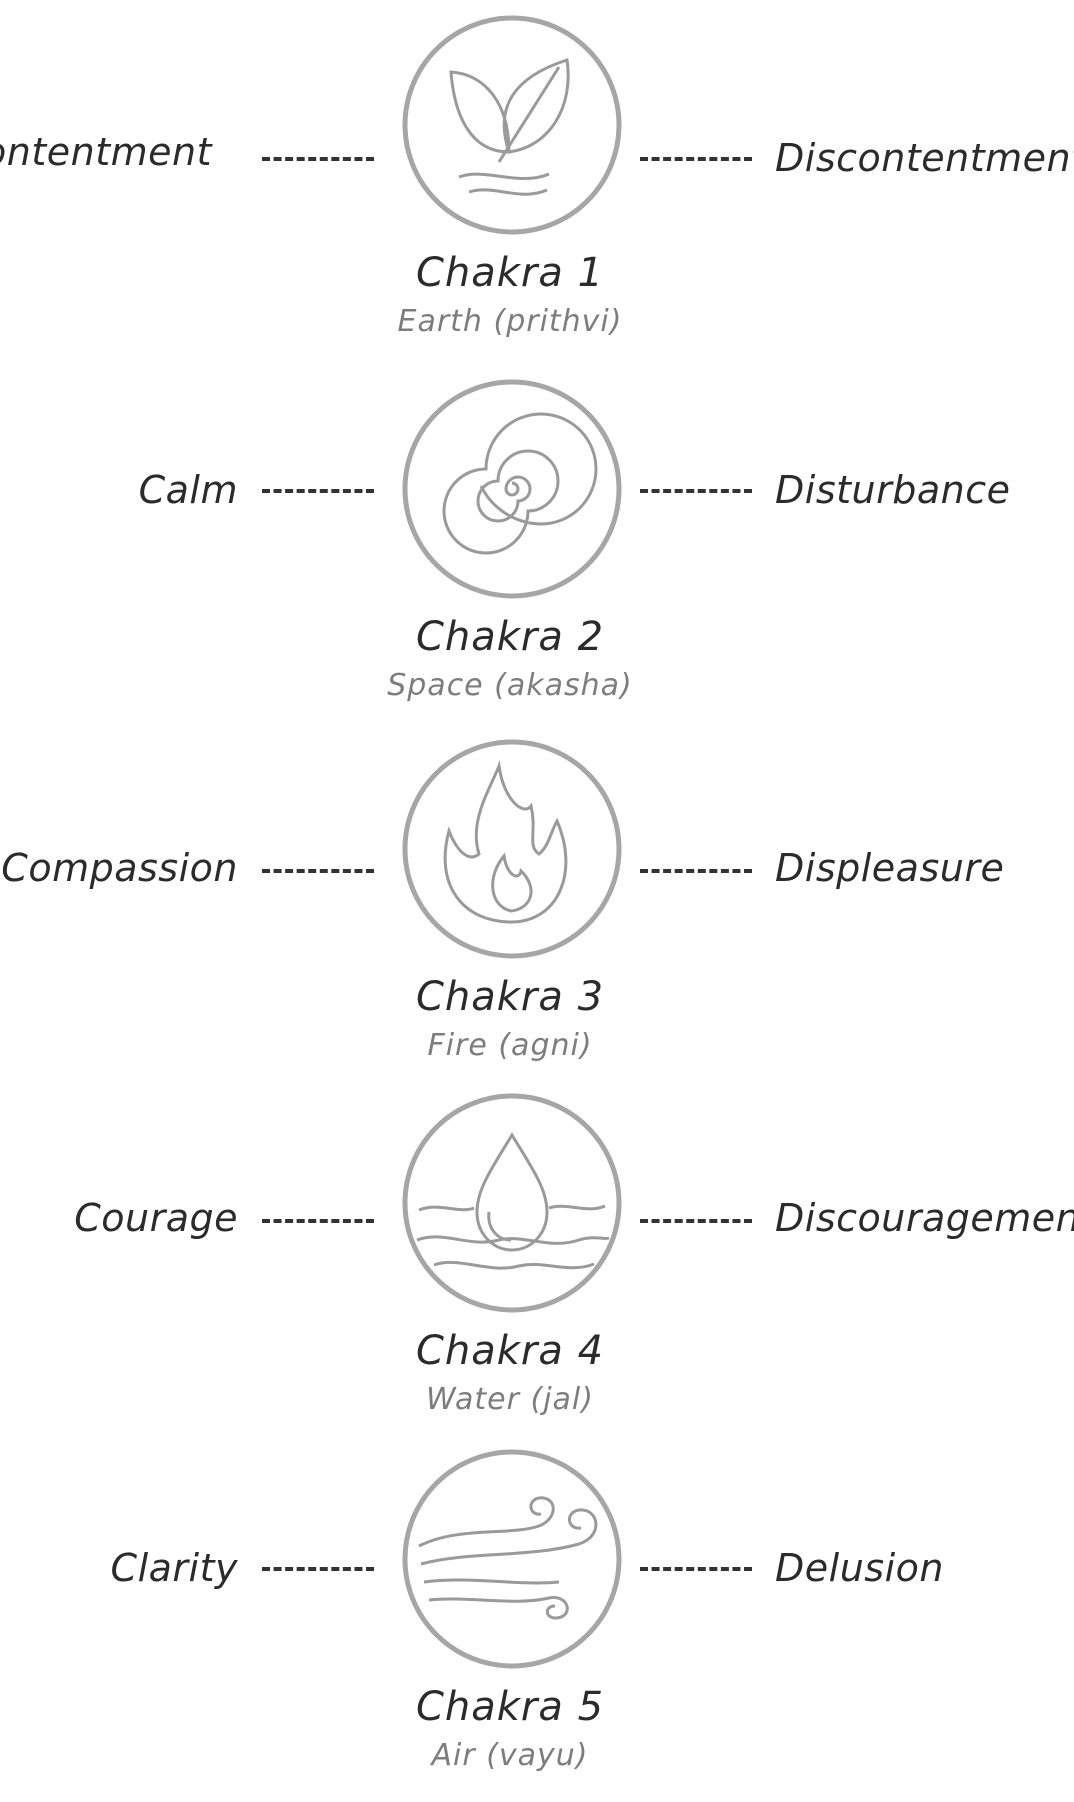 The height and width of the screenshot is (1802, 1074). I want to click on leaf-icon, so click(512, 125).